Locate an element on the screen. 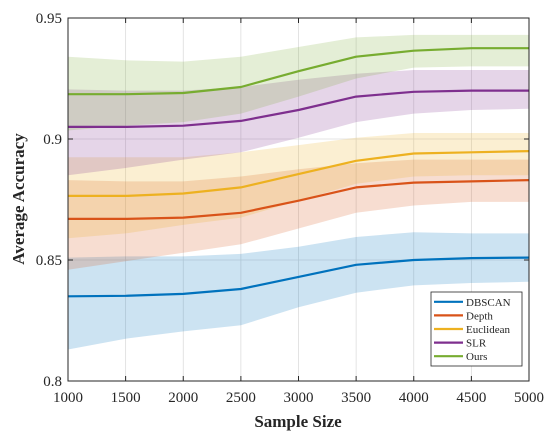 Image resolution: width=550 pixels, height=437 pixels. x-tick-label: 2500 is located at coordinates (241, 398).